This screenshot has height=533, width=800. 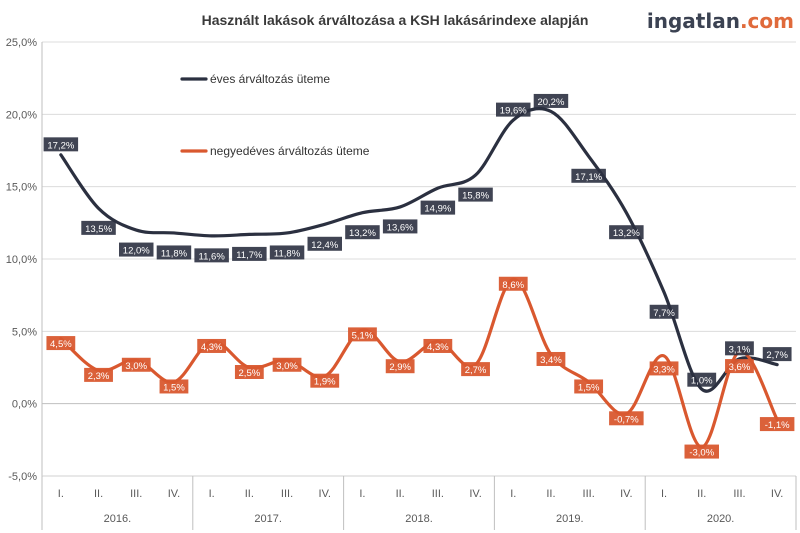 I want to click on y-tick-label: 20,0%, so click(x=21, y=115).